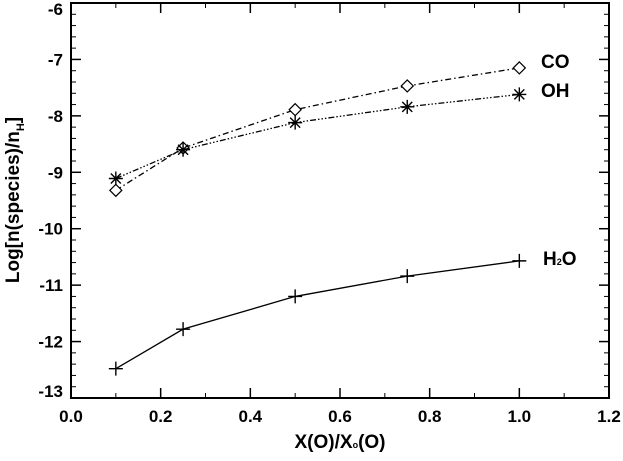 This screenshot has width=623, height=461. I want to click on x-tick-label: 1.0, so click(520, 416).